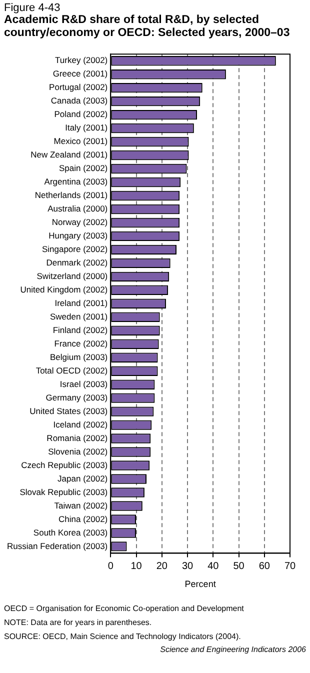  What do you see at coordinates (69, 411) in the screenshot?
I see `y-tick-label: United States (2003)` at bounding box center [69, 411].